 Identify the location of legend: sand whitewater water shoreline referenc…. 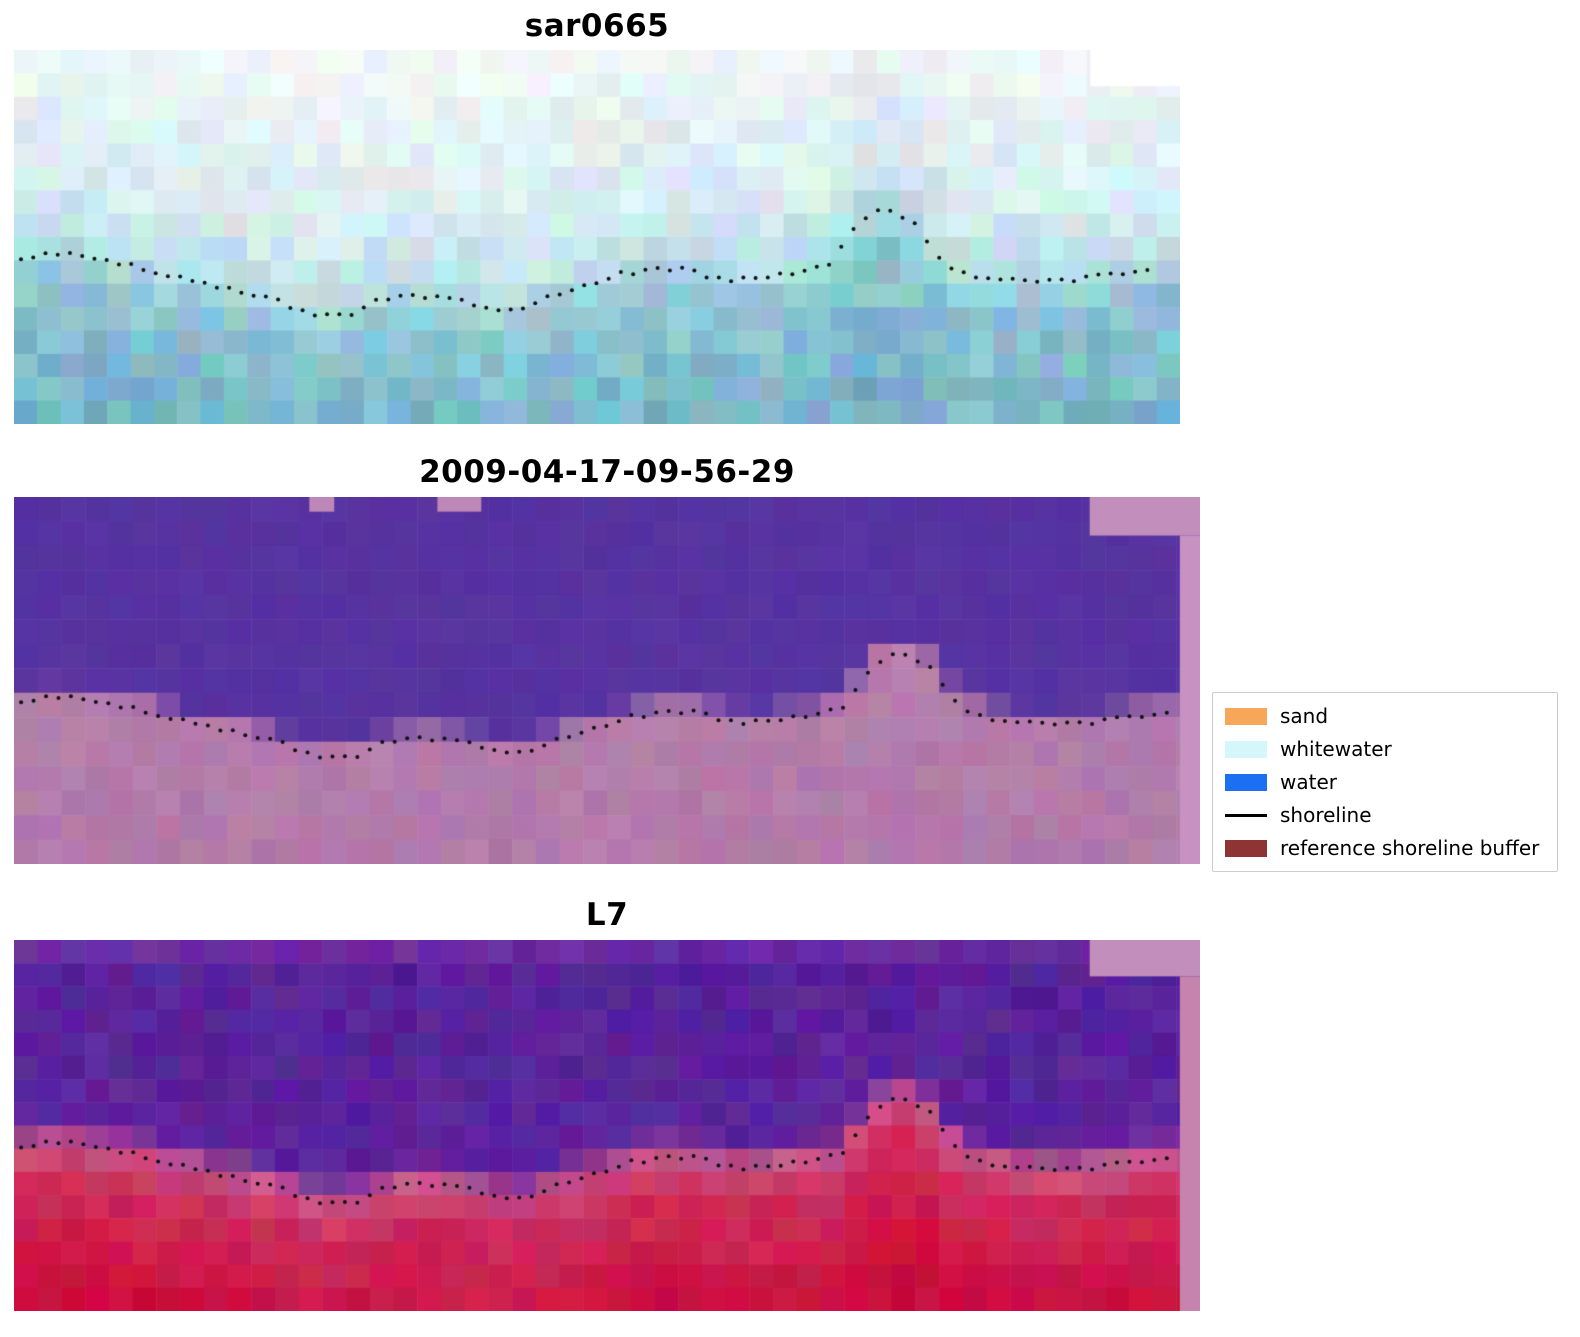
(1385, 782).